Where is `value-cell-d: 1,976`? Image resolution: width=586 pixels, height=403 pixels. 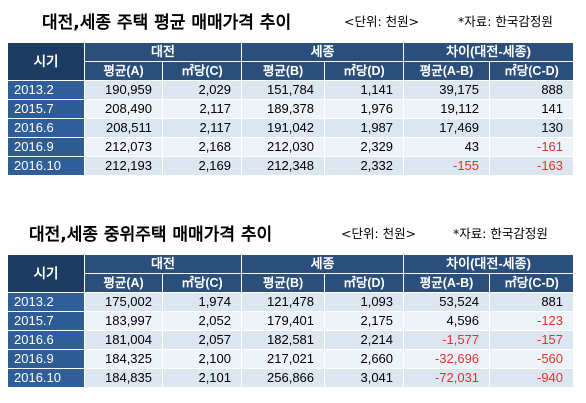
value-cell-d: 1,976 is located at coordinates (364, 109).